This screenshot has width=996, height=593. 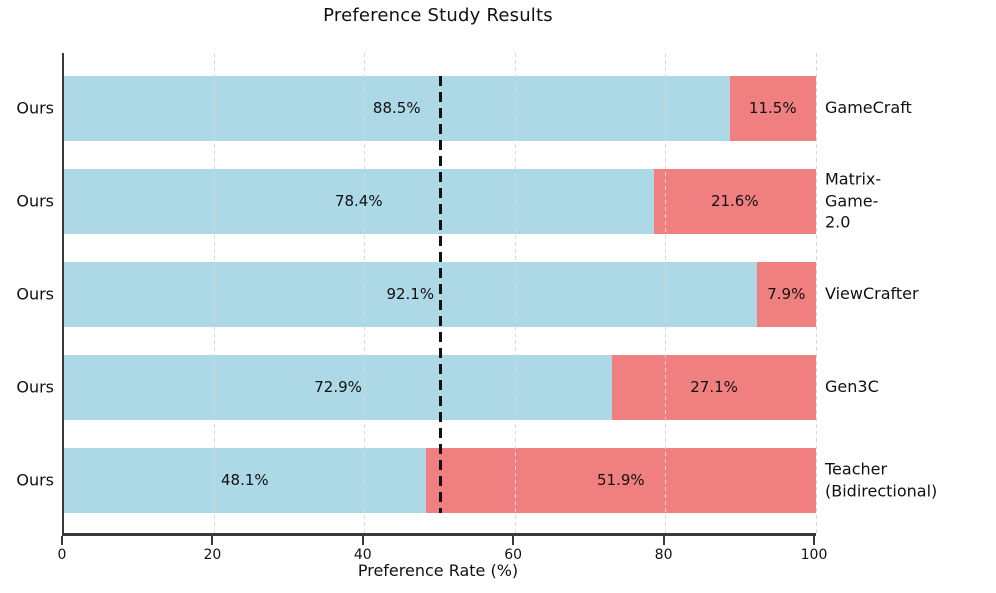 What do you see at coordinates (365, 293) in the screenshot?
I see `gridline-x40` at bounding box center [365, 293].